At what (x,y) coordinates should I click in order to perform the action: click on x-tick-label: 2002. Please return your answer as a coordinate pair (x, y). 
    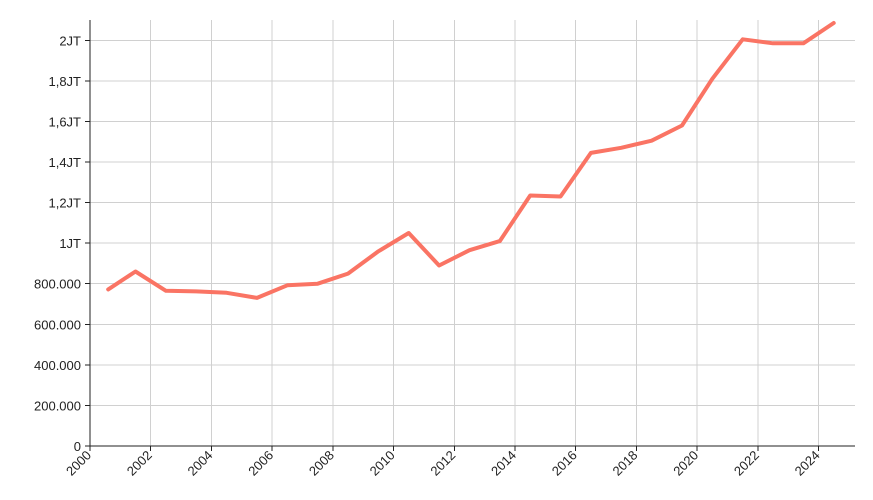
    Looking at the image, I should click on (139, 463).